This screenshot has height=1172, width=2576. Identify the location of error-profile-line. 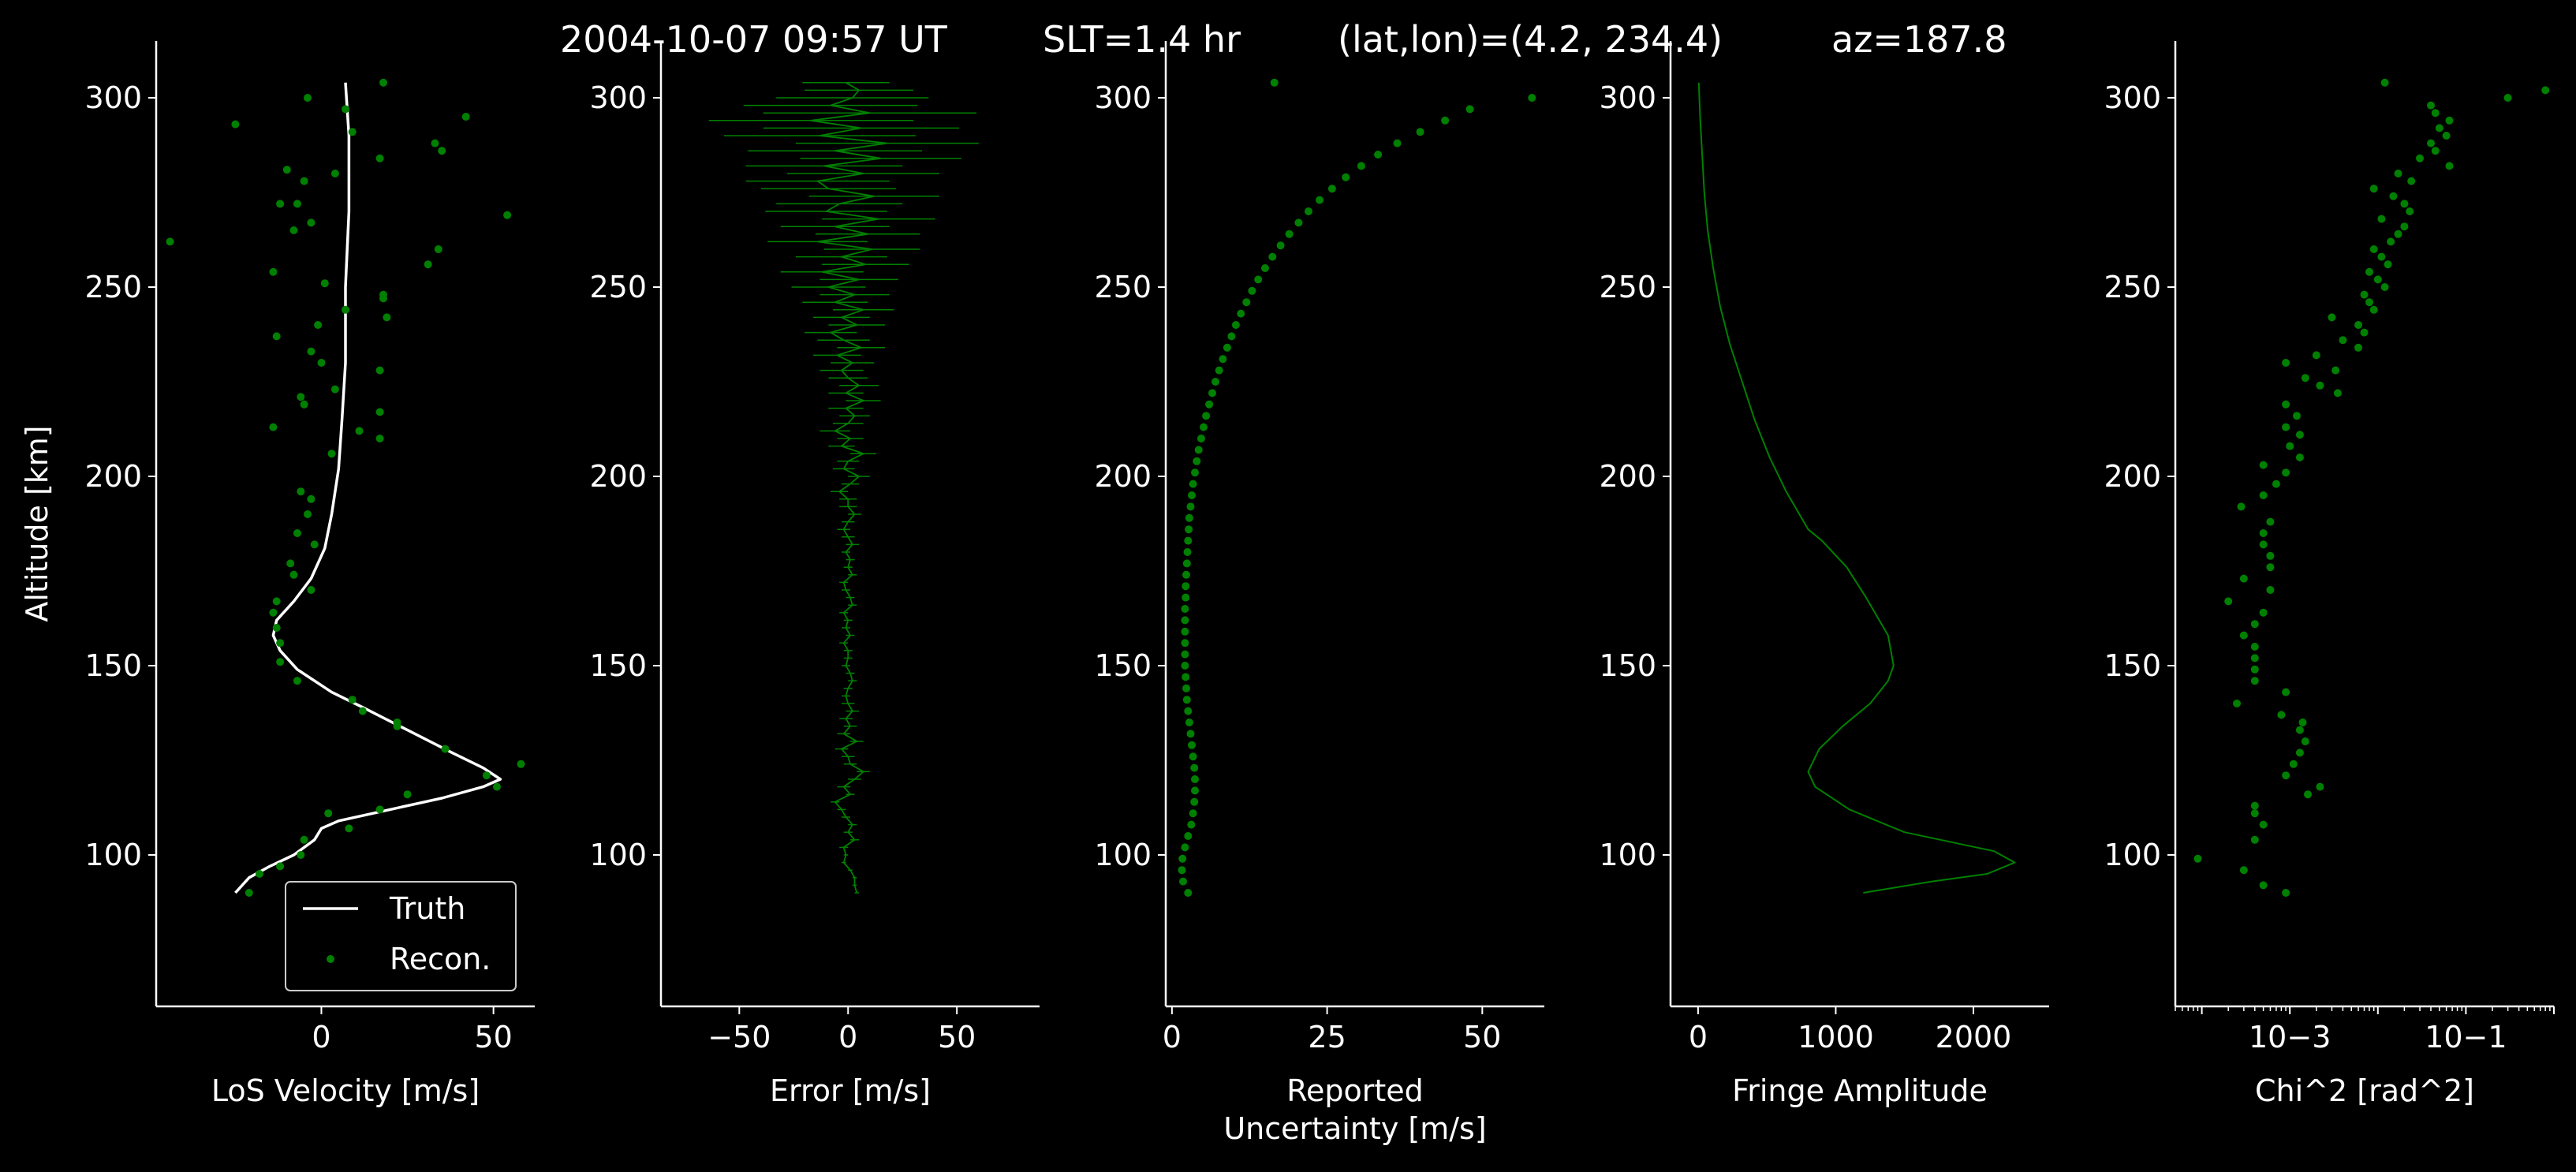
(849, 488).